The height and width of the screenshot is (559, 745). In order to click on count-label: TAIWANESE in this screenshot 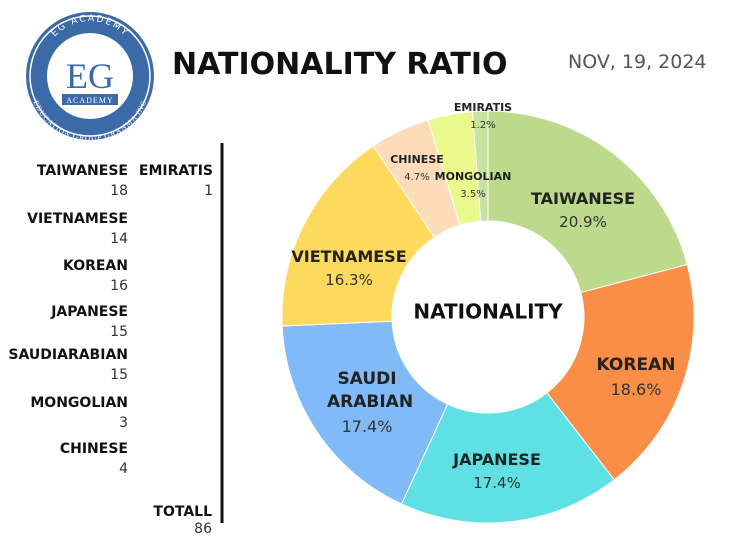, I will do `click(82, 171)`.